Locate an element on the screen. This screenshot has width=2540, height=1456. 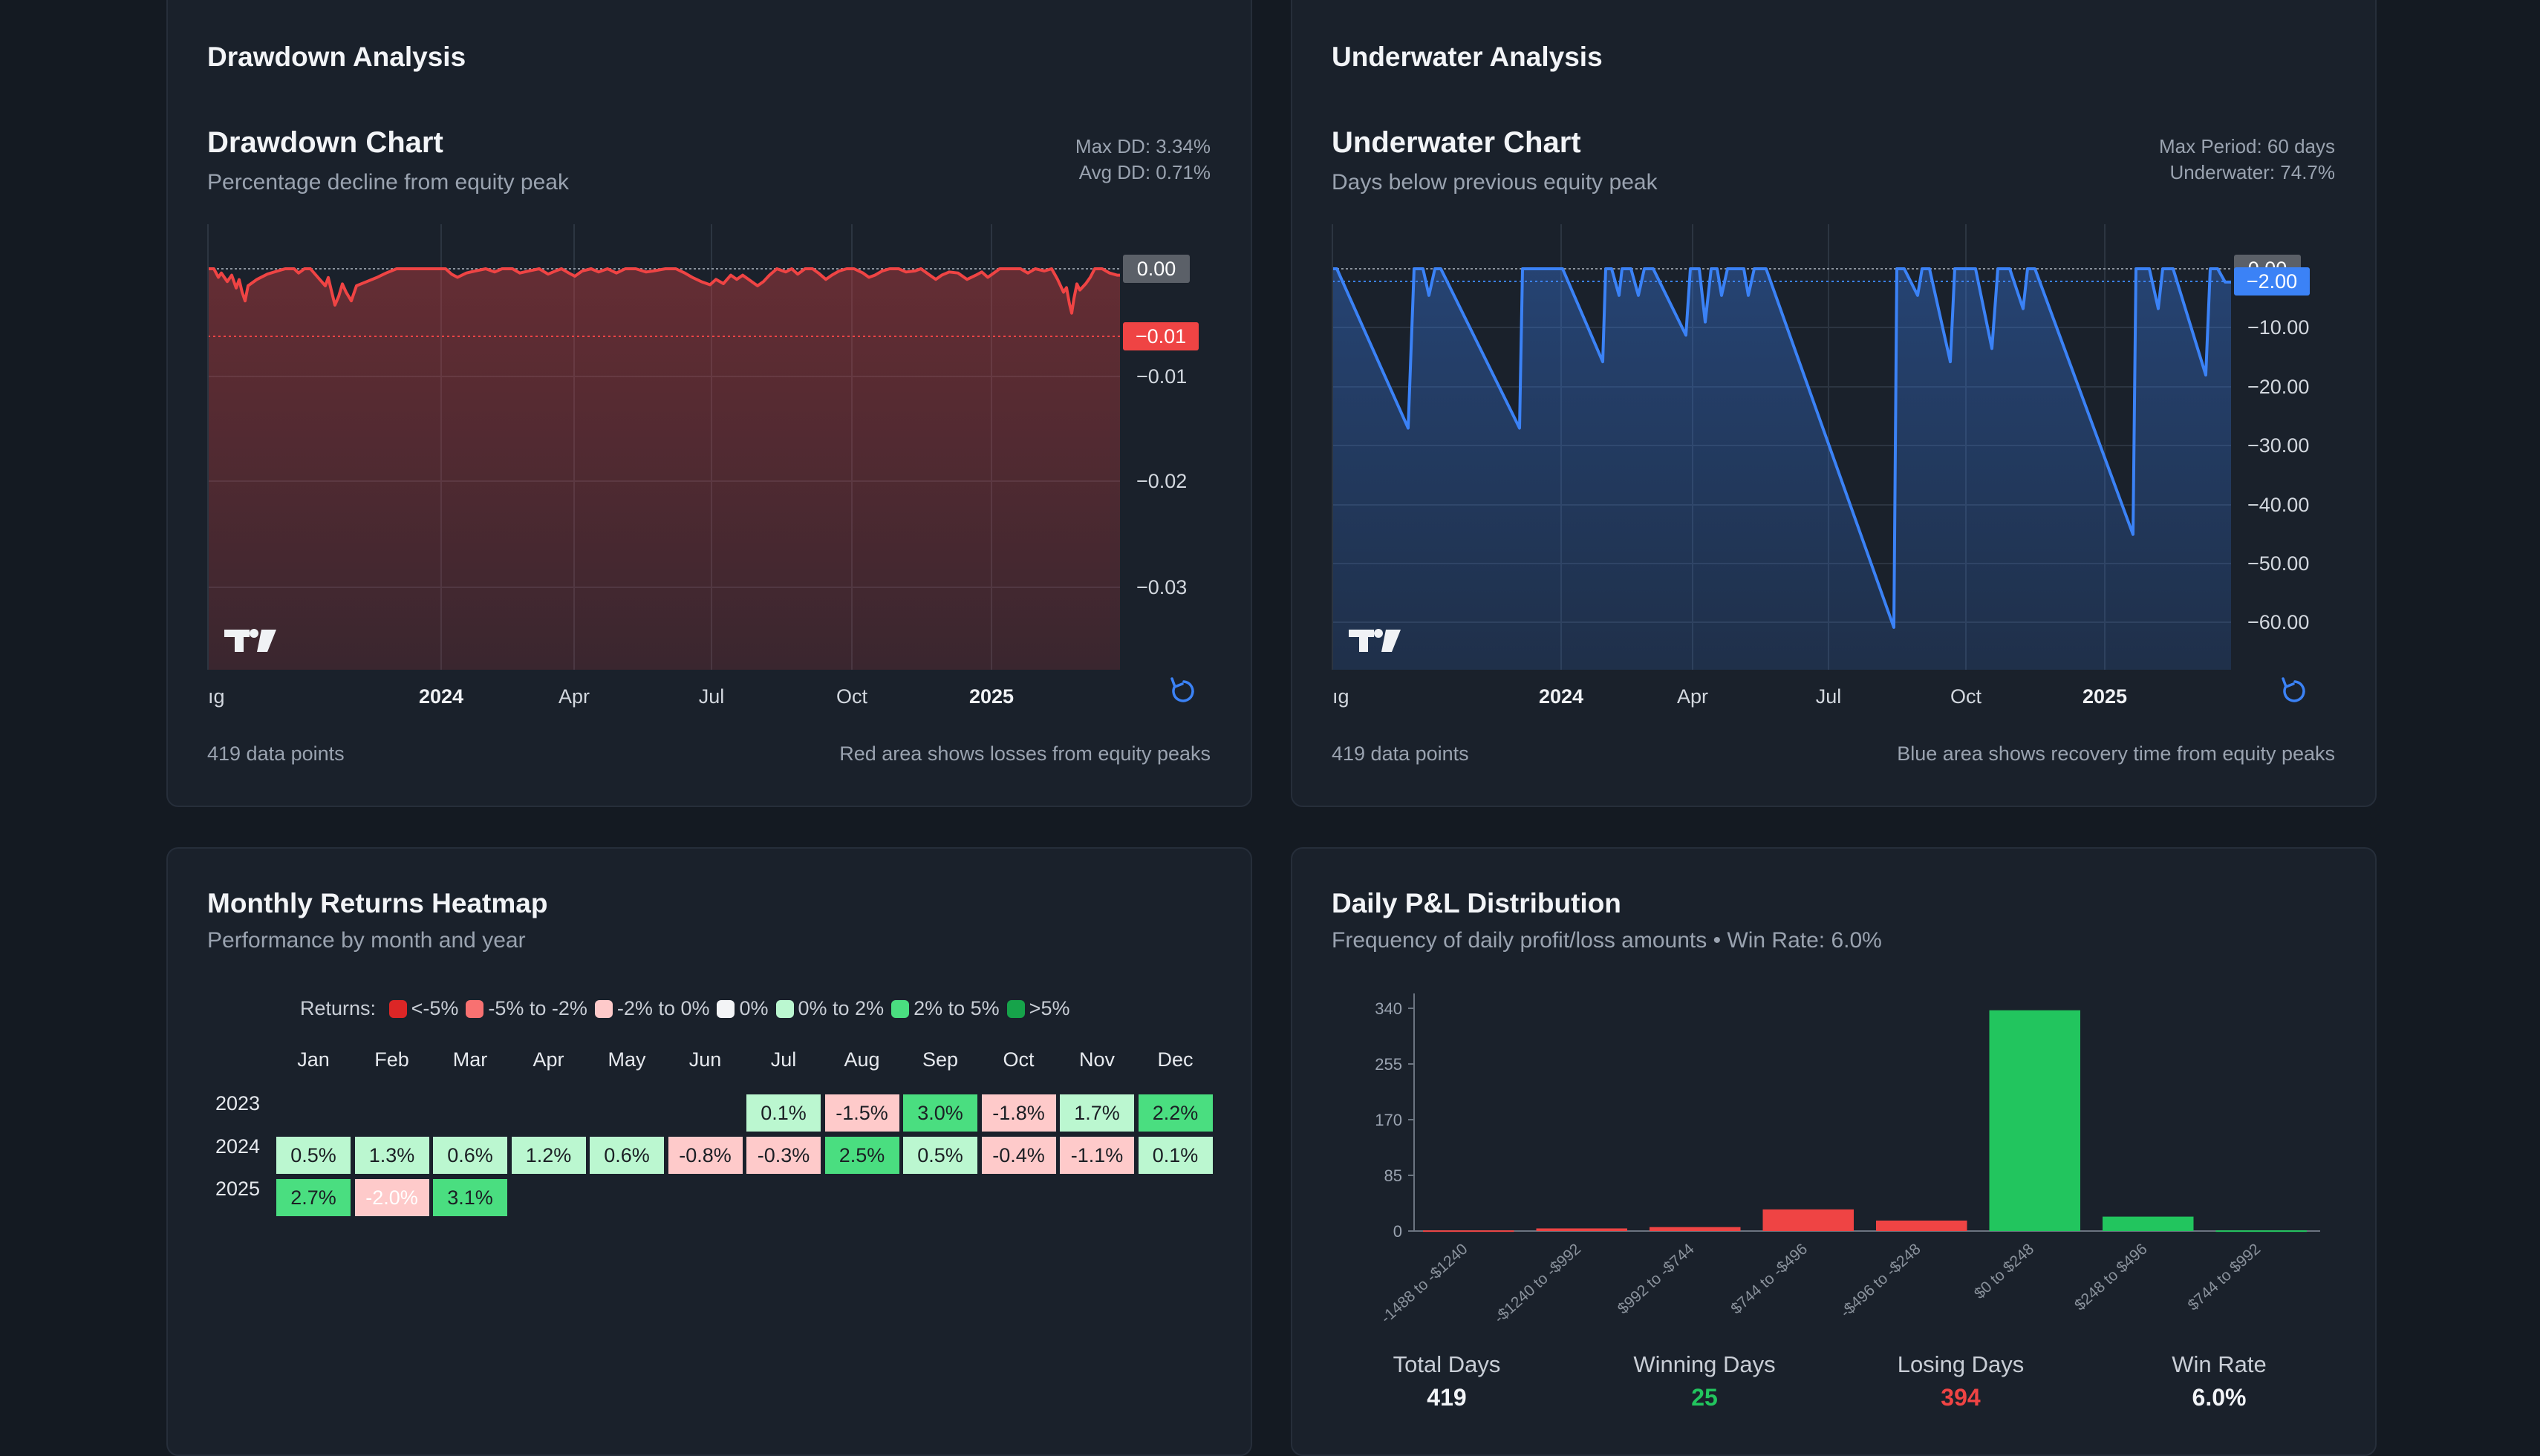
dist-y-tick-label: 255 is located at coordinates (1388, 1064).